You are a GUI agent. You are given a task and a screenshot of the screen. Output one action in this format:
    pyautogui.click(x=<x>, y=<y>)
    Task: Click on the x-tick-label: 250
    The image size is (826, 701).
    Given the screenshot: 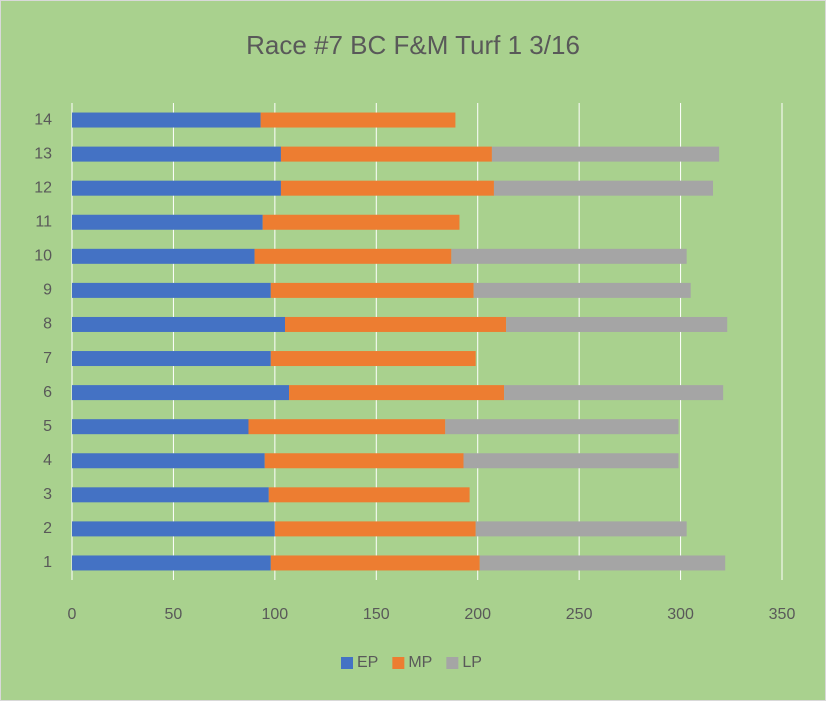 What is the action you would take?
    pyautogui.click(x=579, y=614)
    